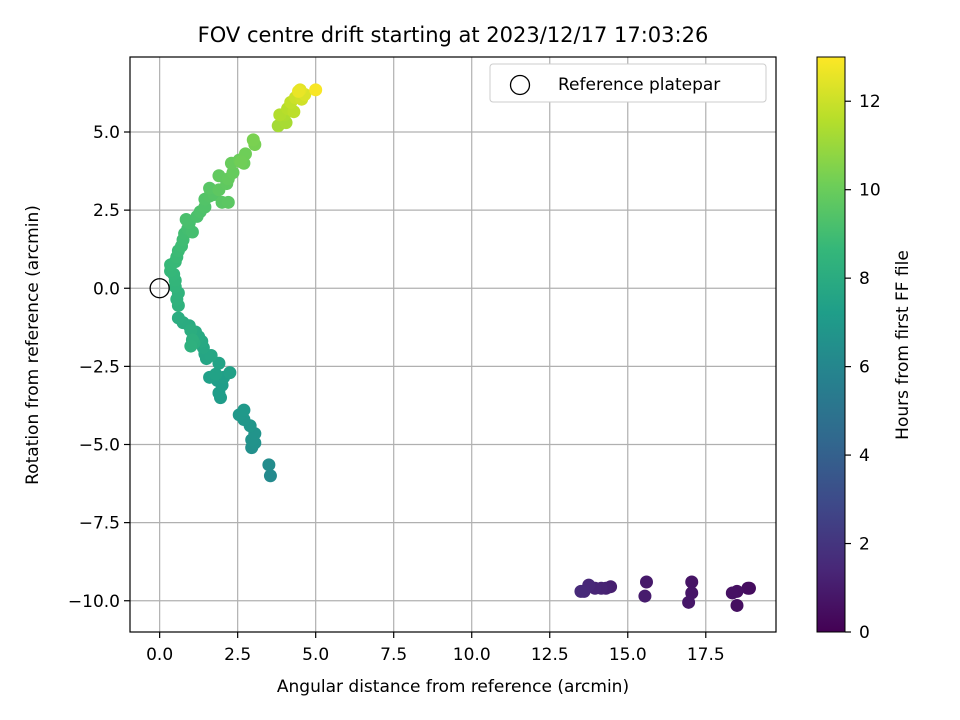 The image size is (960, 720). I want to click on colorbar-tick-label: 0, so click(864, 633).